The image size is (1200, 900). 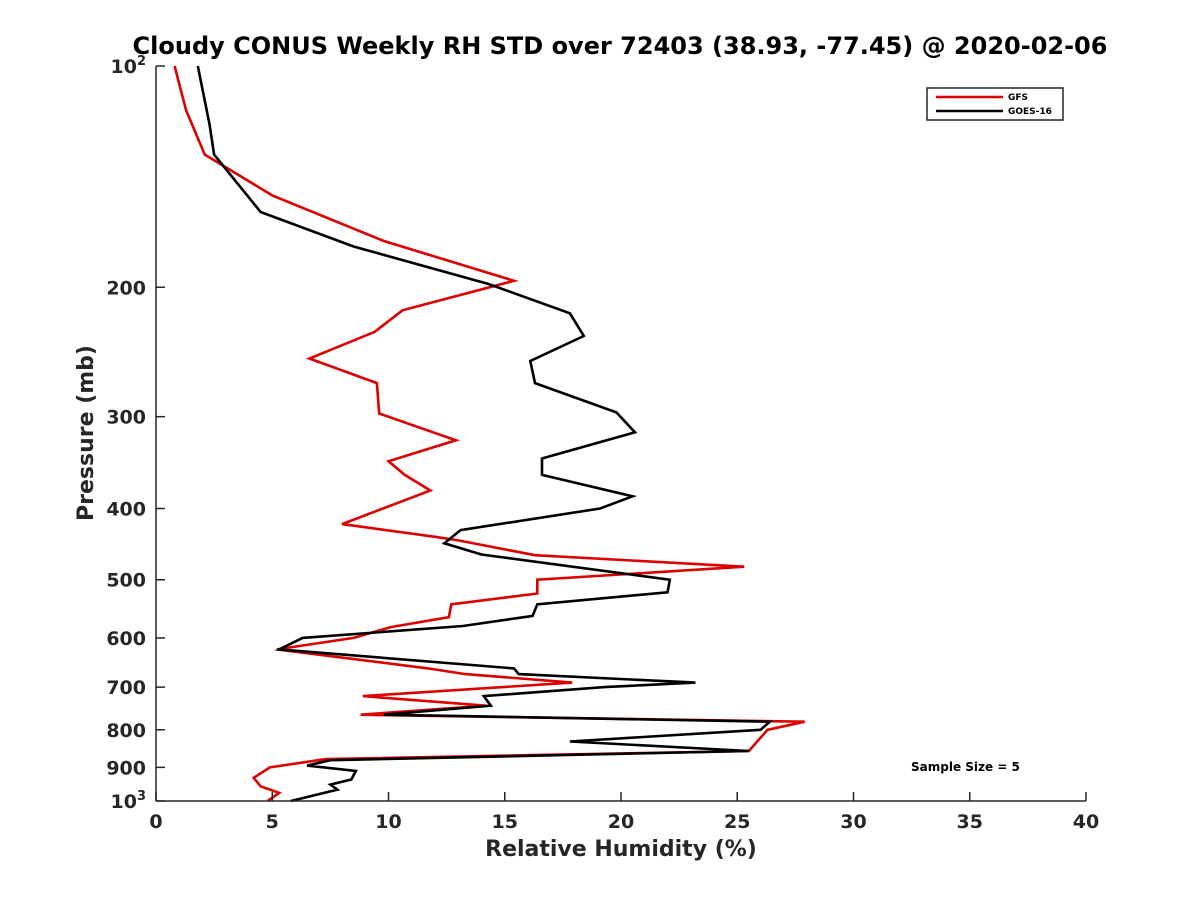 I want to click on legend: GFS GOES-16, so click(x=995, y=104).